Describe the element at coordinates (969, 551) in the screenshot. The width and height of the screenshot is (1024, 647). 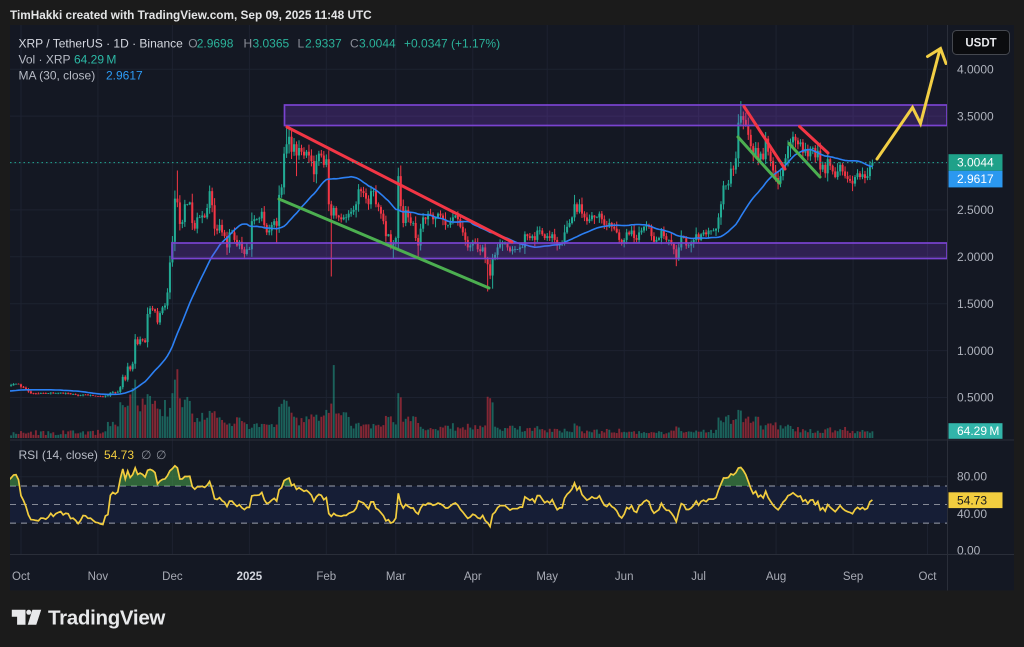
I see `svg-text: 0.00` at that location.